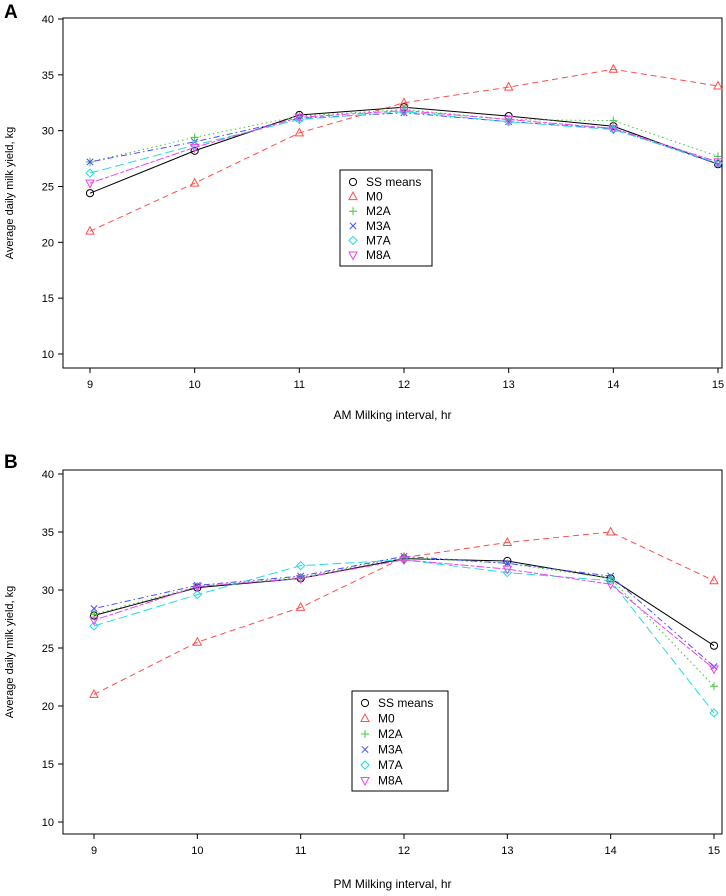 This screenshot has height=896, width=726. I want to click on y-tick-label: 25, so click(48, 188).